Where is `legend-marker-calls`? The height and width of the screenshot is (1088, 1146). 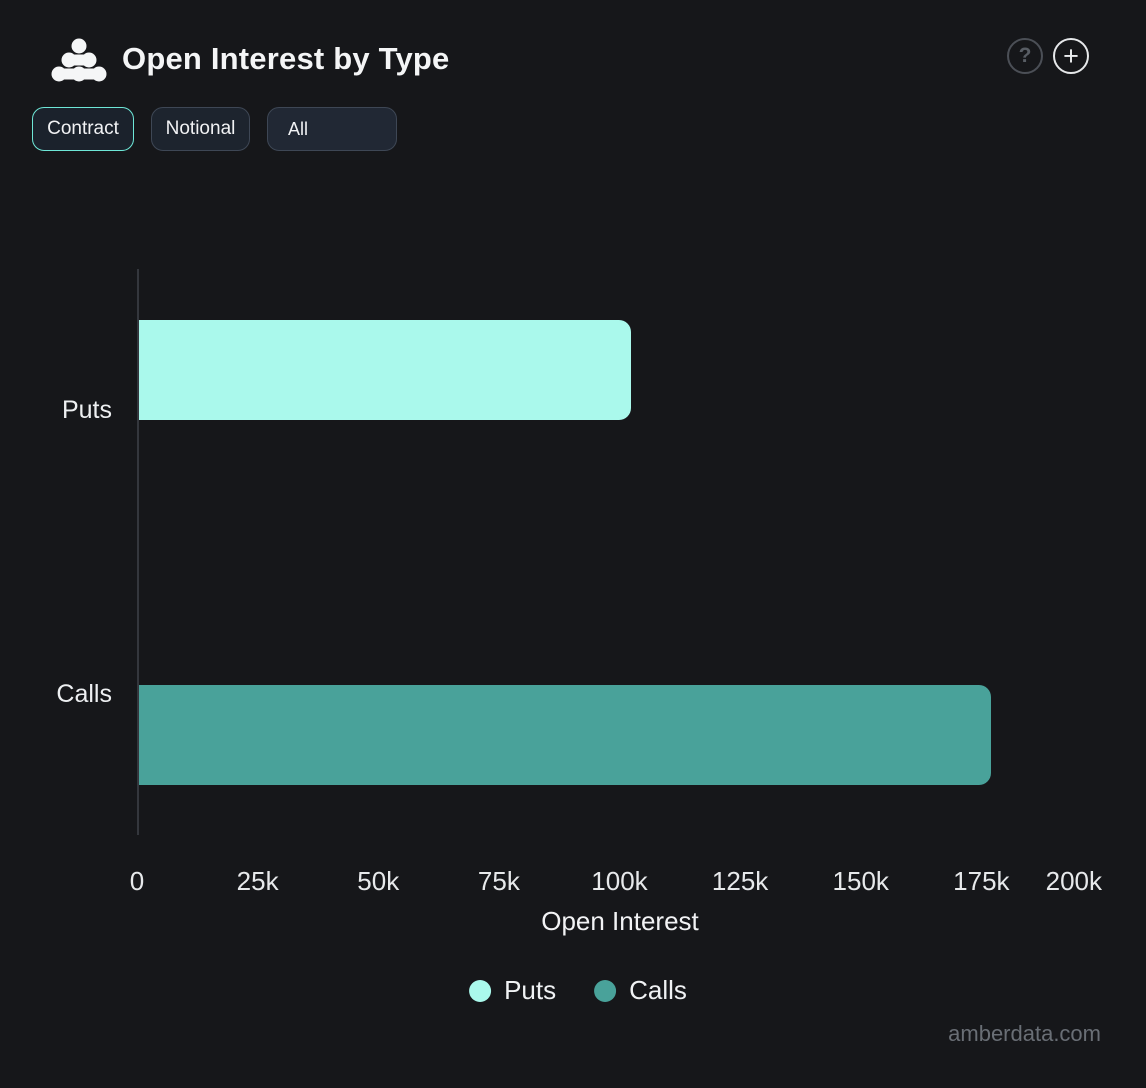 legend-marker-calls is located at coordinates (605, 990).